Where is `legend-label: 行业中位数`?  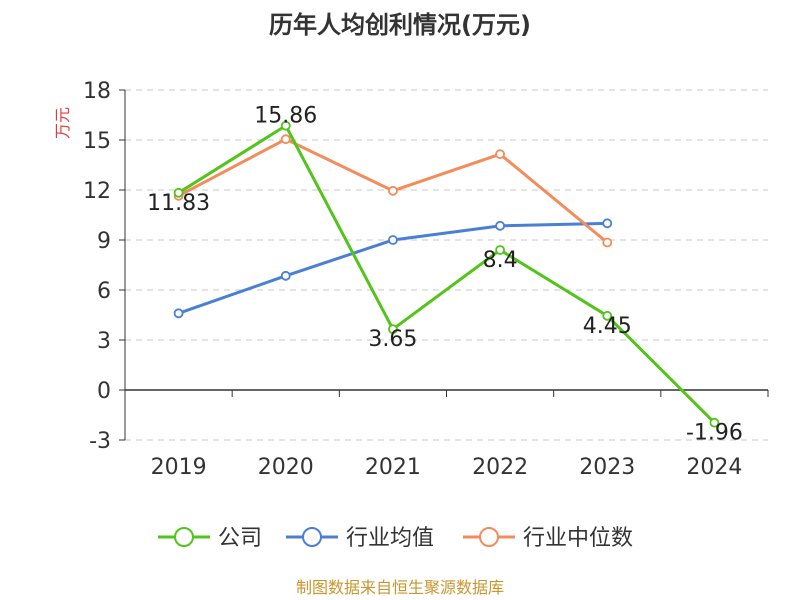 legend-label: 行业中位数 is located at coordinates (578, 538).